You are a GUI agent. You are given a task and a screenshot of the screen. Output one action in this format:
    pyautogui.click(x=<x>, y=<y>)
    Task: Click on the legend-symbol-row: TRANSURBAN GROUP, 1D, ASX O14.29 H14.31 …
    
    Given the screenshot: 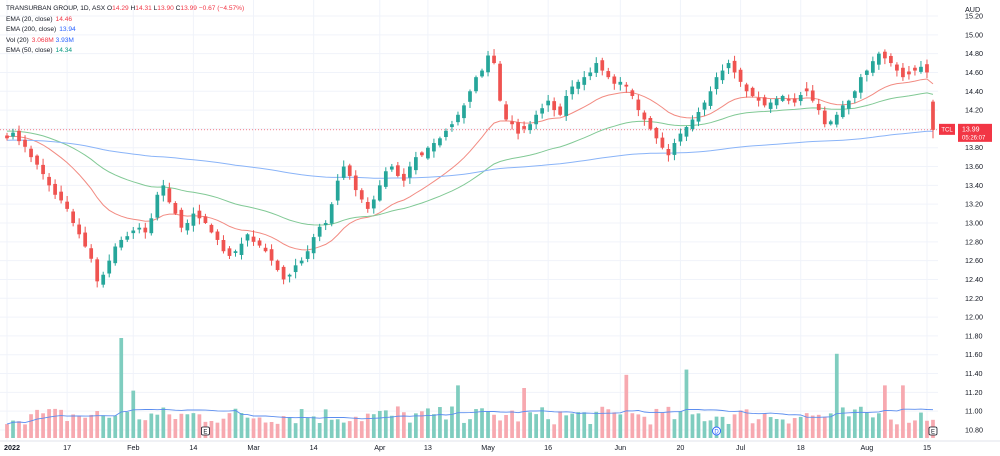 What is the action you would take?
    pyautogui.click(x=125, y=9)
    